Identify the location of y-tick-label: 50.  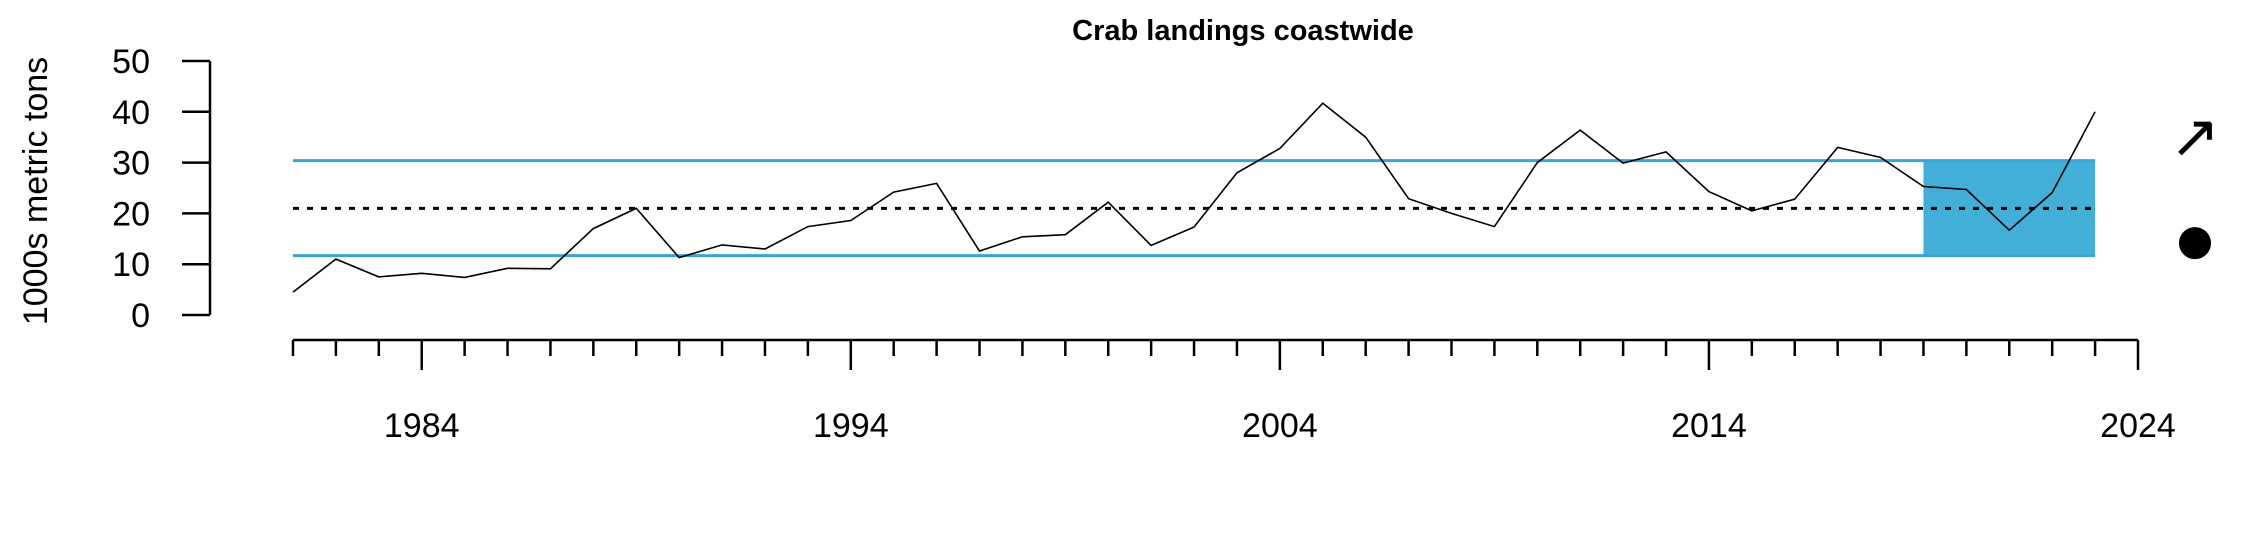
(131, 62).